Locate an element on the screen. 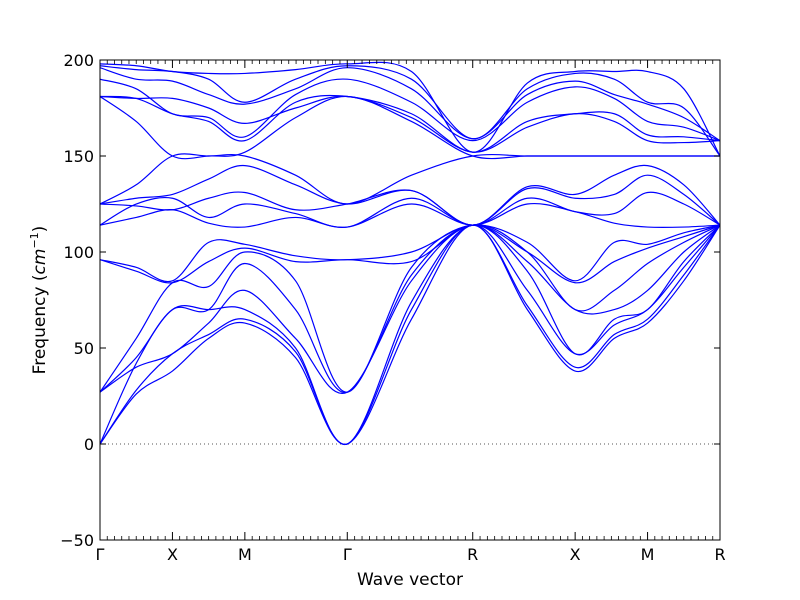 This screenshot has height=600, width=800. y-tick-label: 200 is located at coordinates (78, 60).